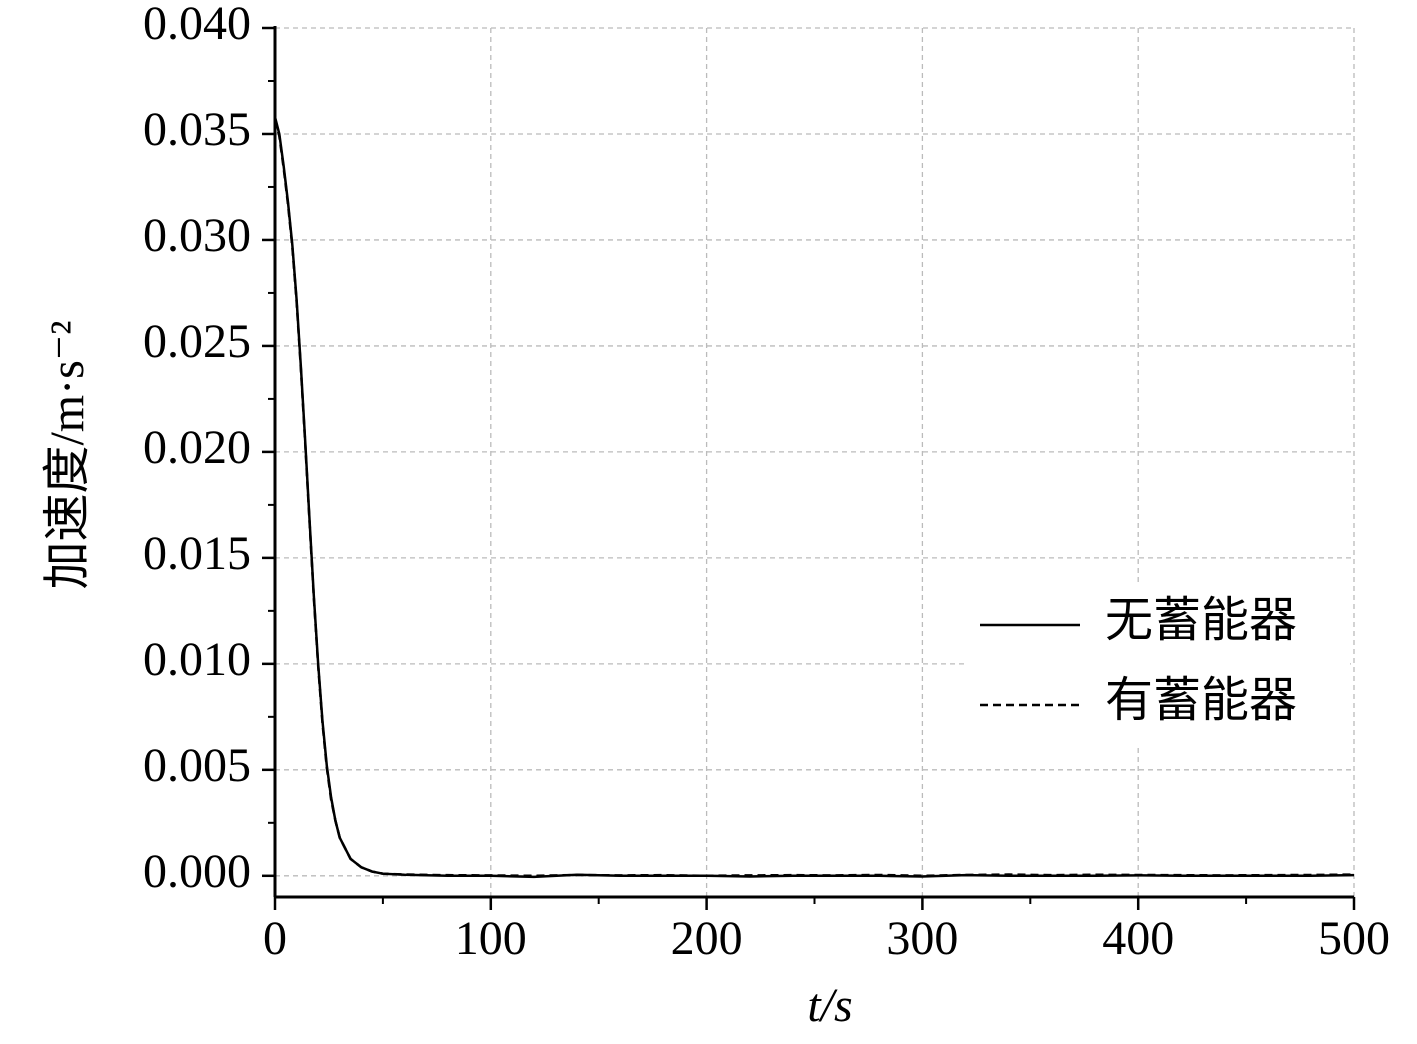 The height and width of the screenshot is (1044, 1417). I want to click on x-tick-label: 0, so click(275, 938).